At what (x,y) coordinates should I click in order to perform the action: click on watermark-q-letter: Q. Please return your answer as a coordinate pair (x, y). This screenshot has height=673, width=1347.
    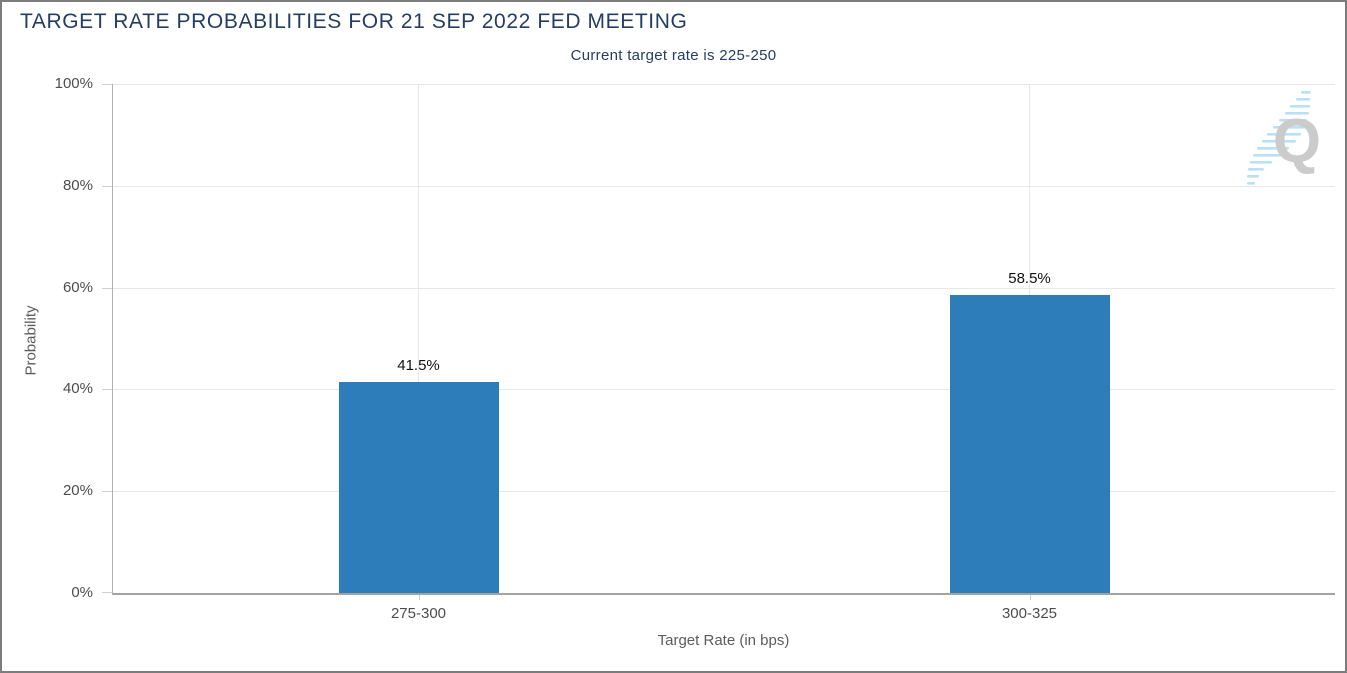
    Looking at the image, I should click on (1297, 141).